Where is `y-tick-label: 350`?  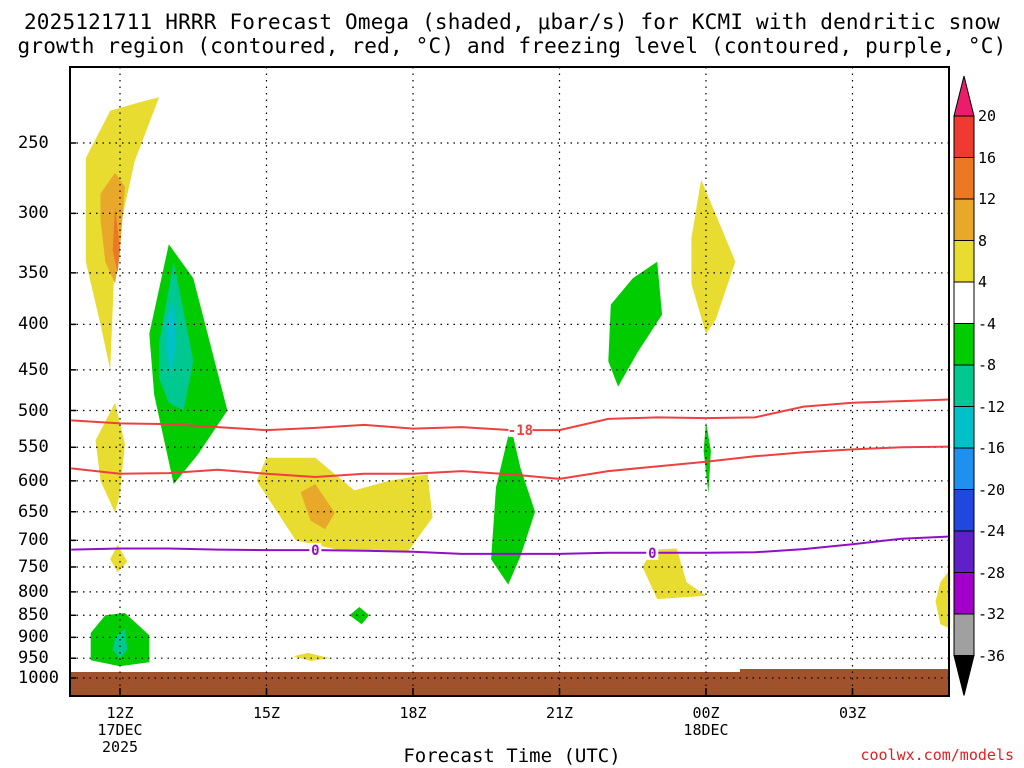 y-tick-label: 350 is located at coordinates (33, 272).